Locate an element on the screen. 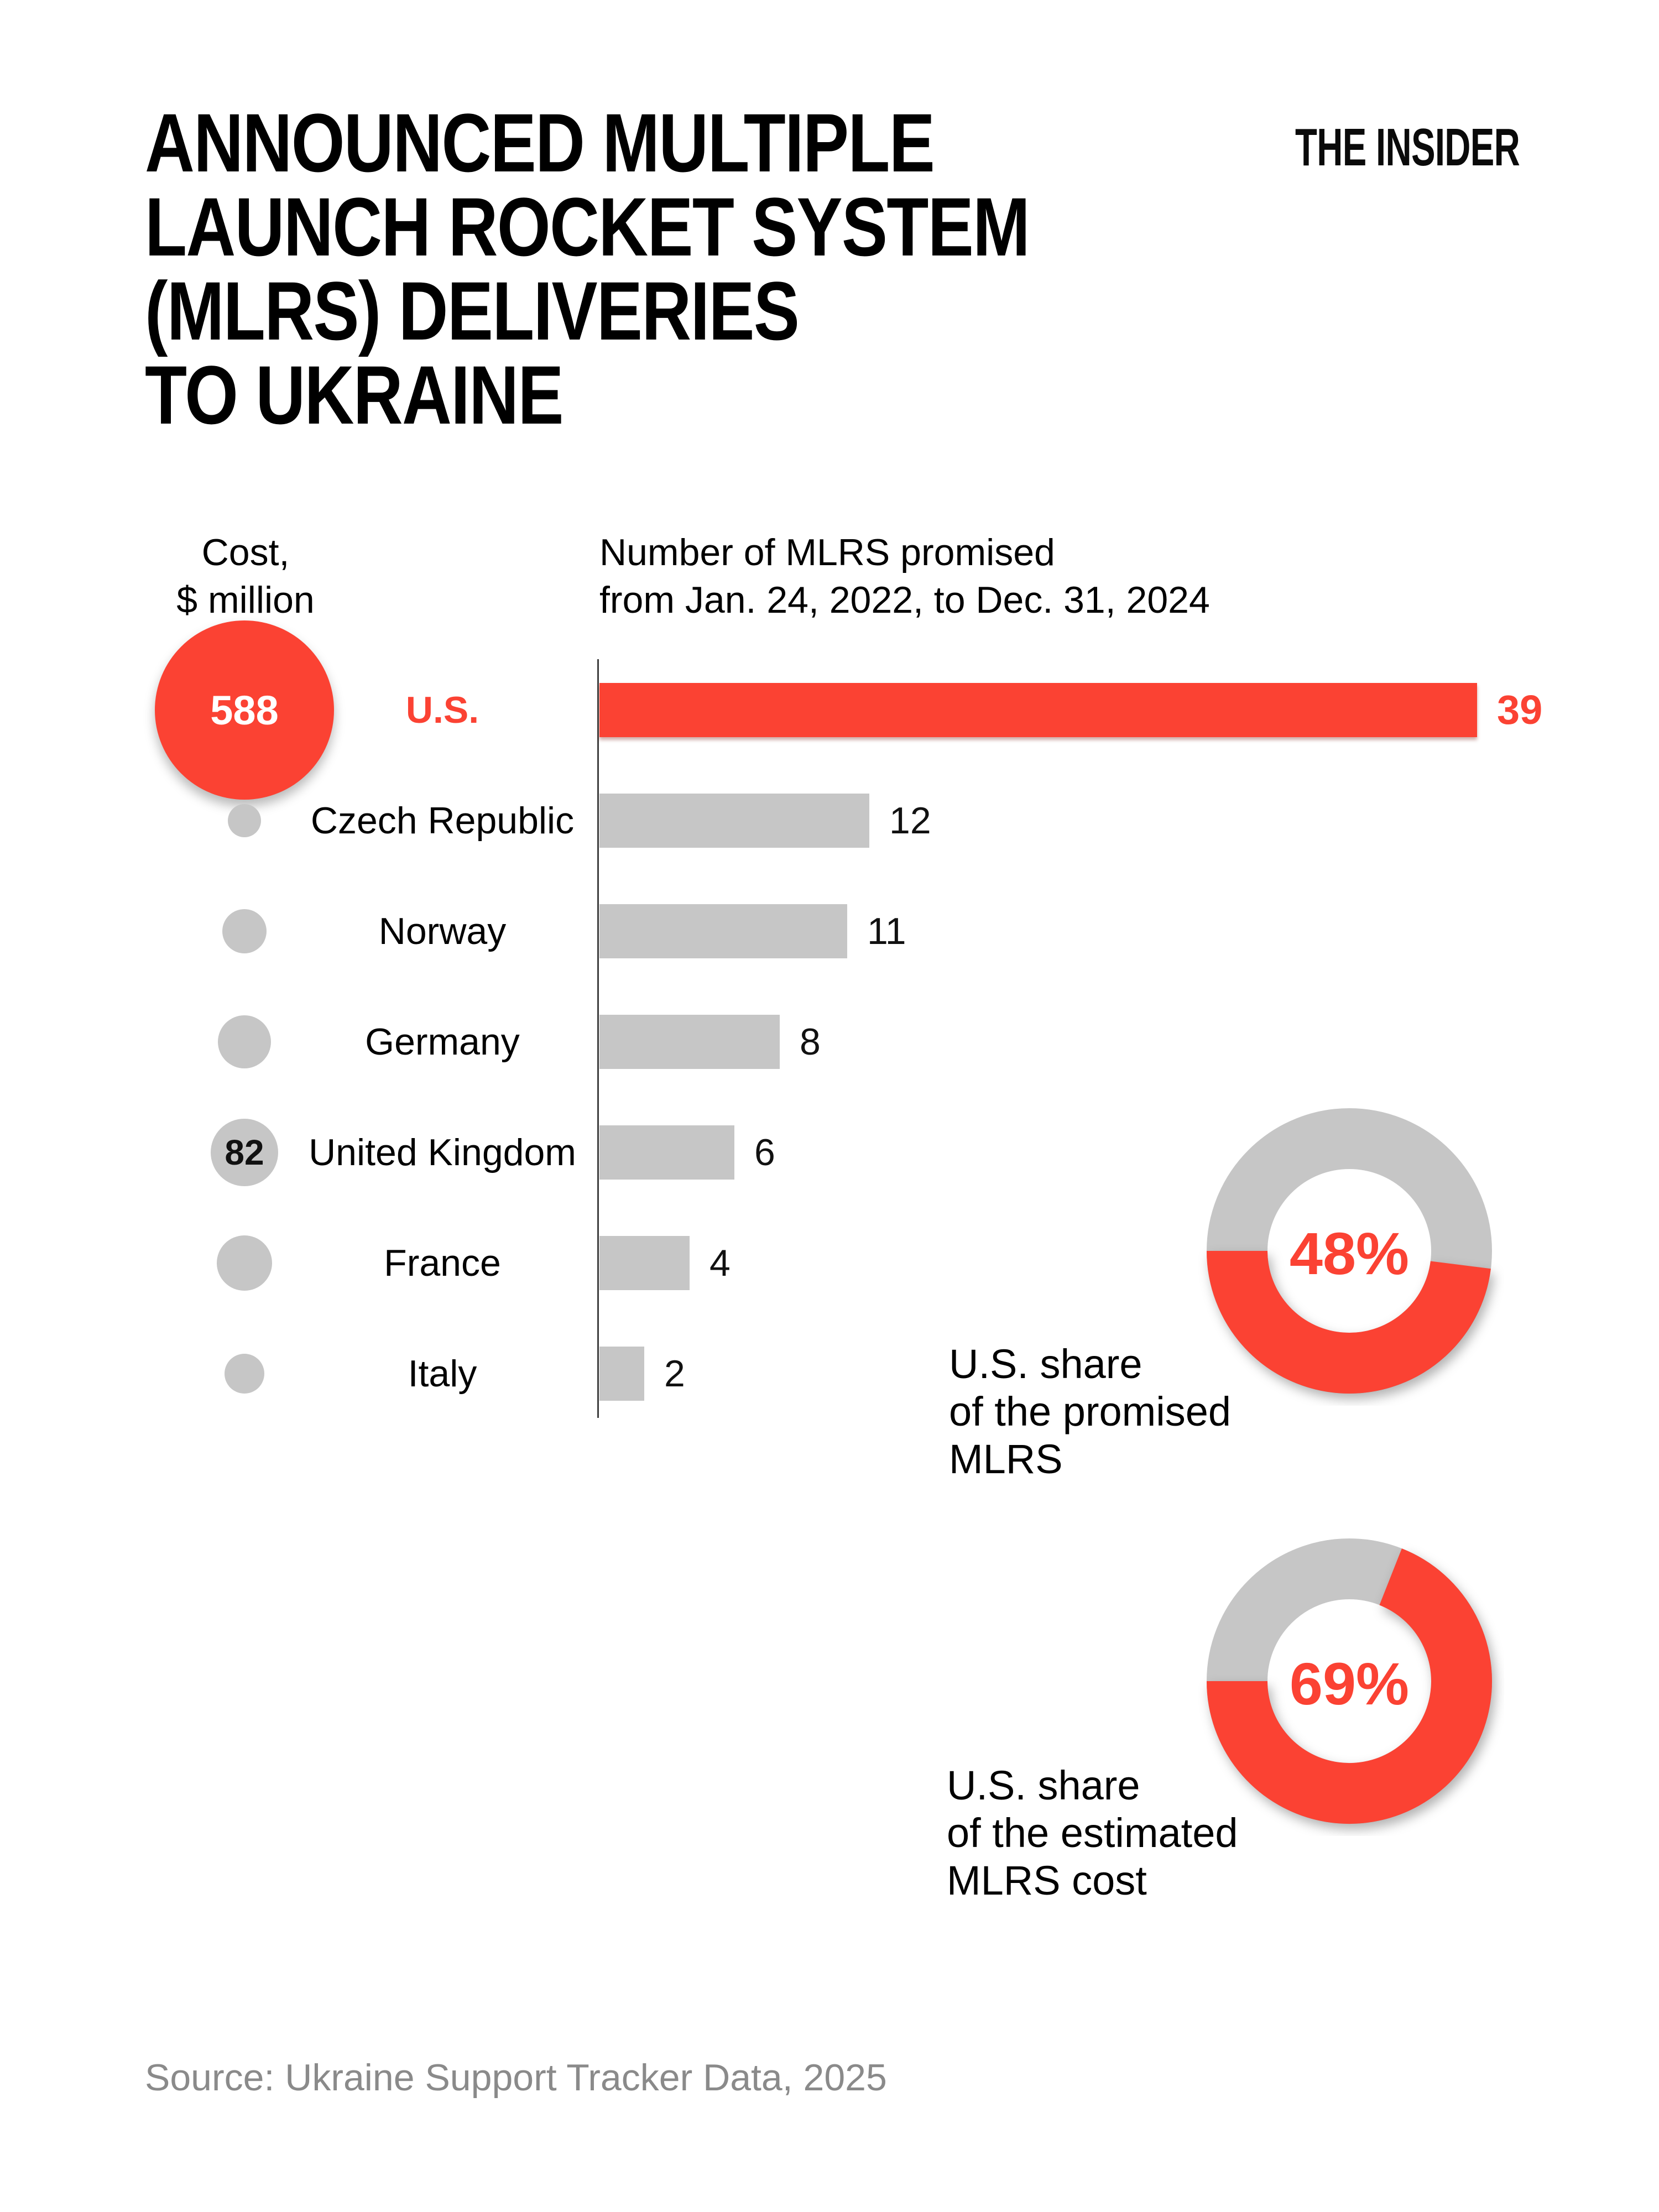  mlrs-value: 6 is located at coordinates (765, 1152).